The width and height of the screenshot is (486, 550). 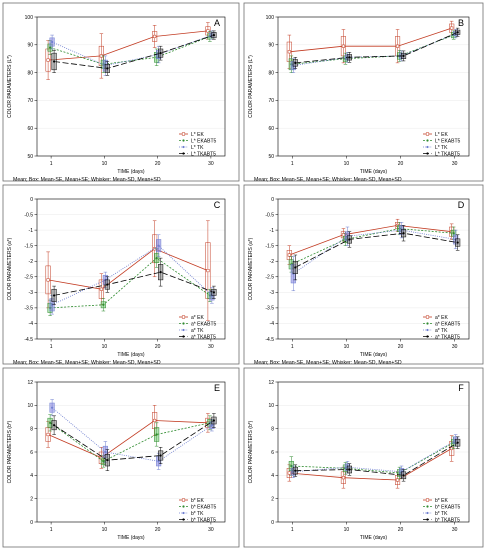 I want to click on series-b-tkabt5: b* TKABT5, so click(x=376, y=479).